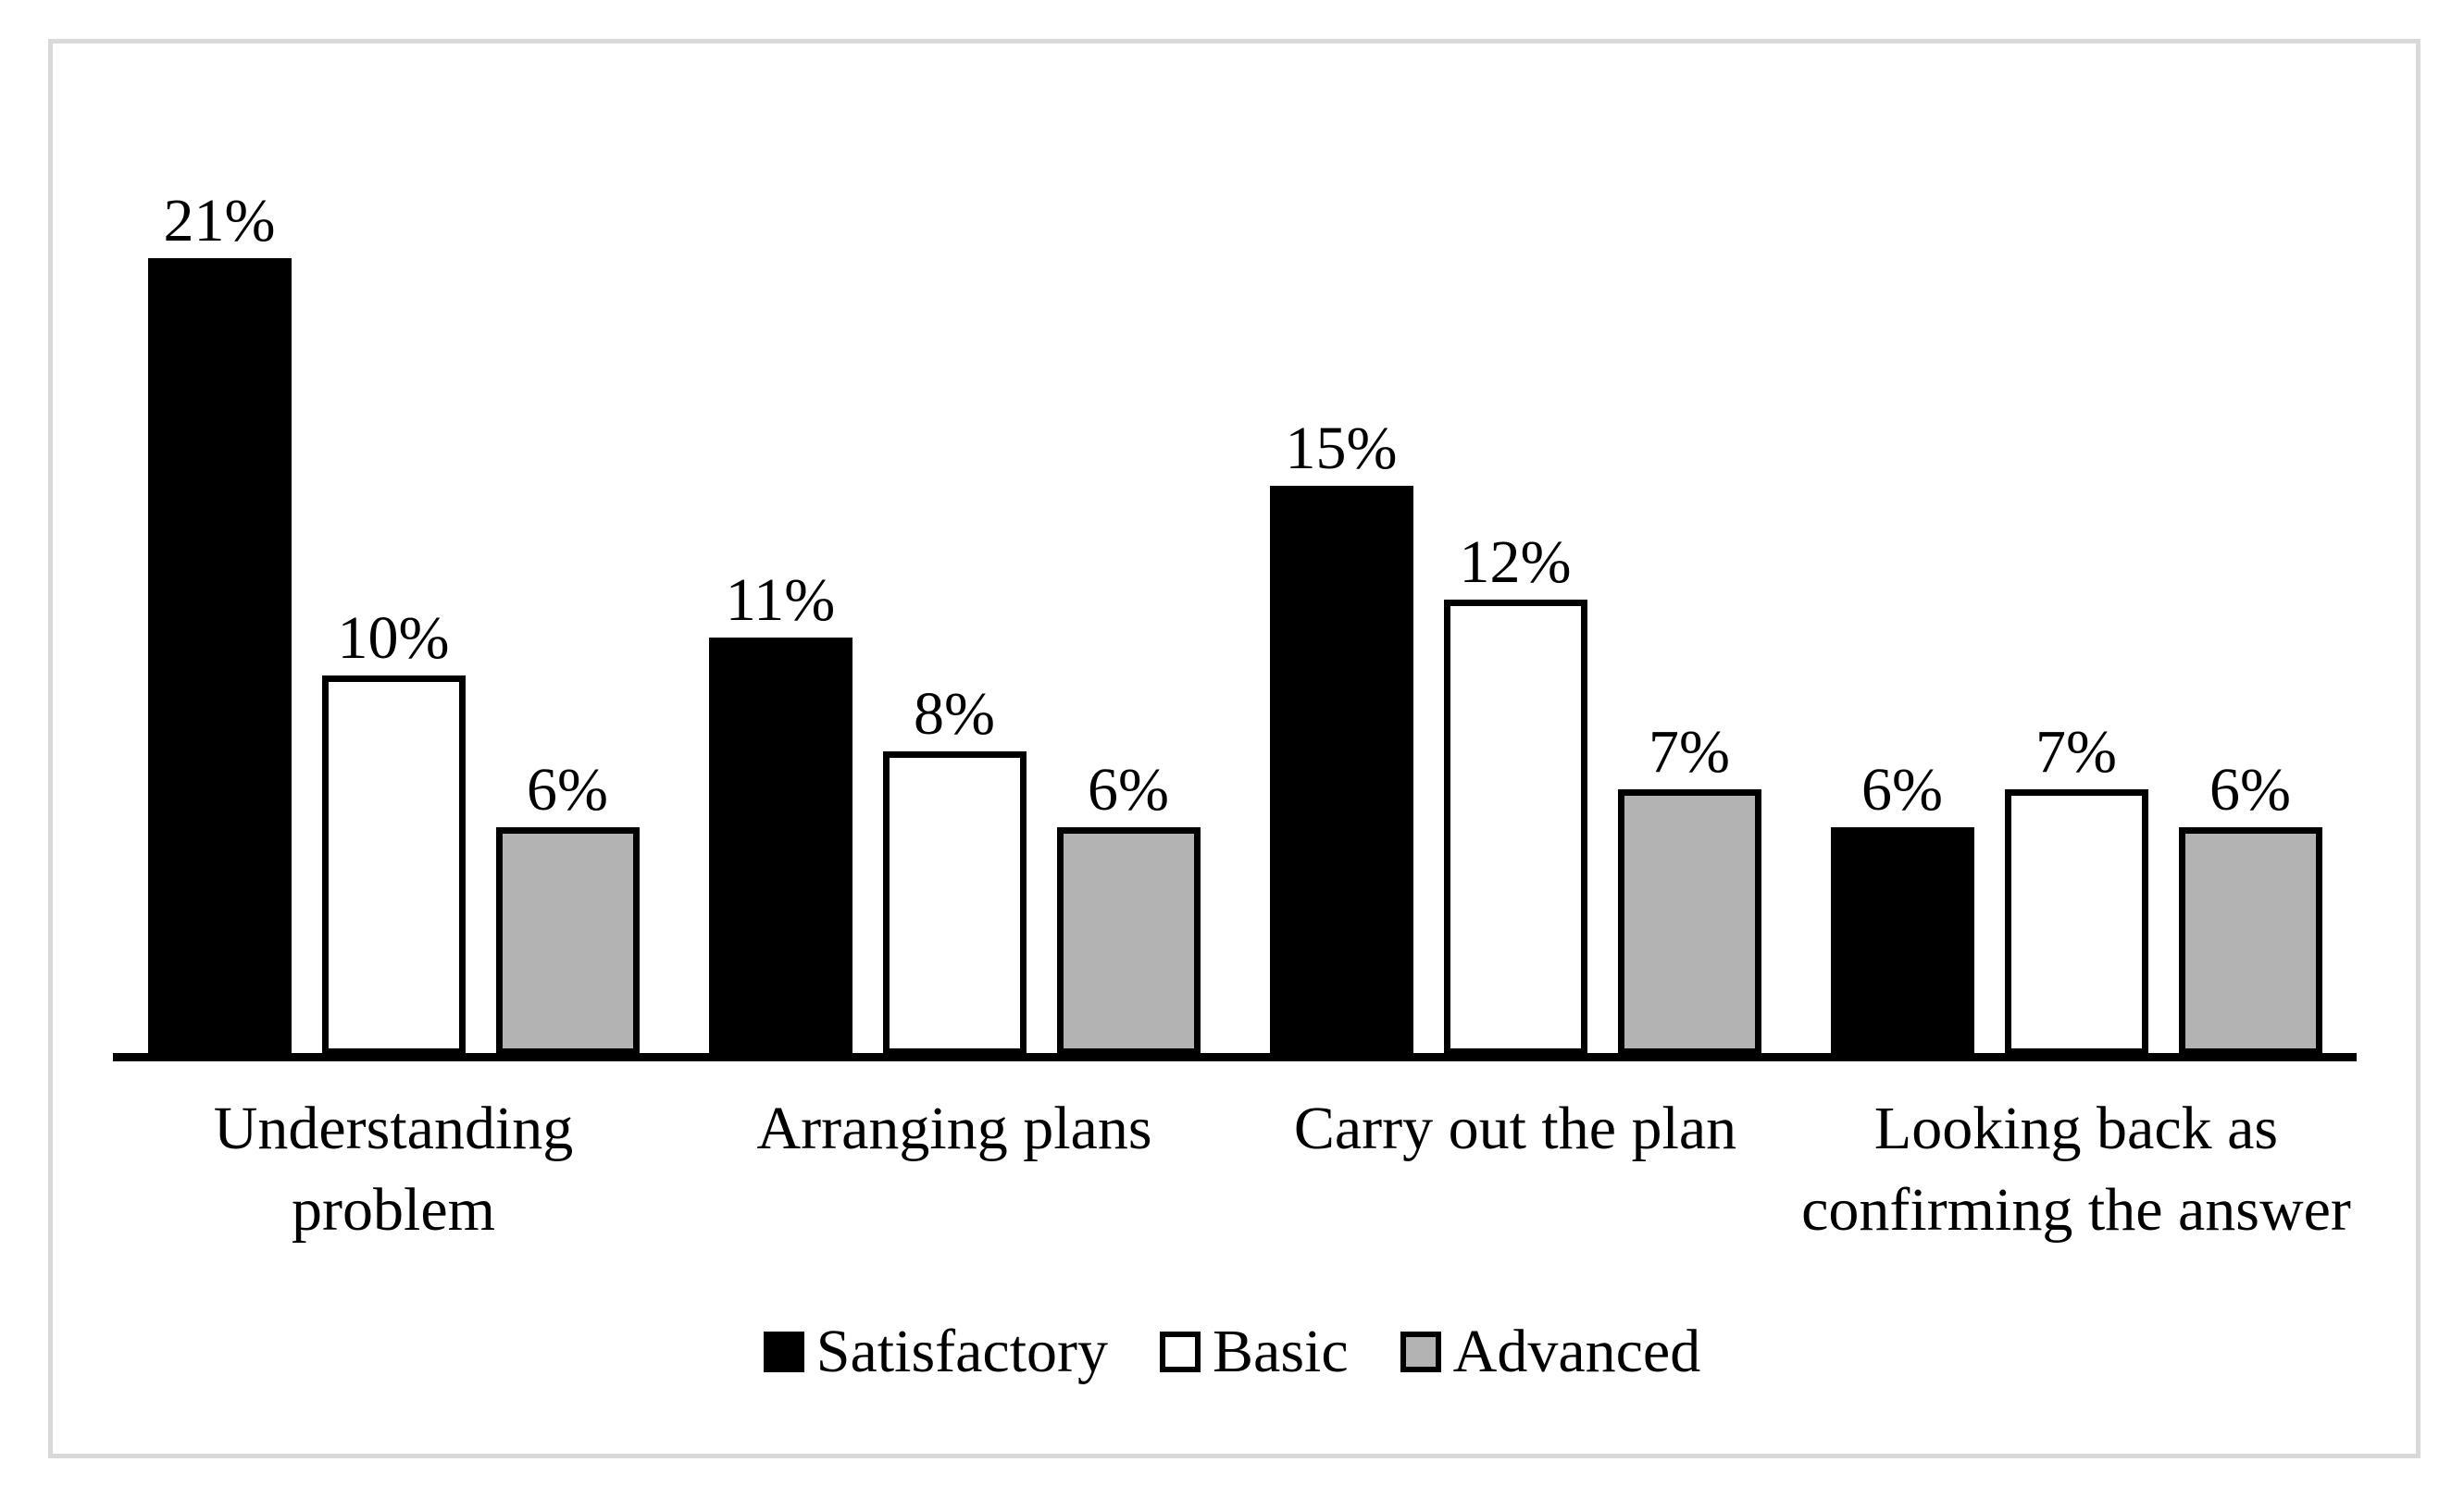 This screenshot has height=1487, width=2464. Describe the element at coordinates (954, 869) in the screenshot. I see `bar-basic-2: 8%` at that location.